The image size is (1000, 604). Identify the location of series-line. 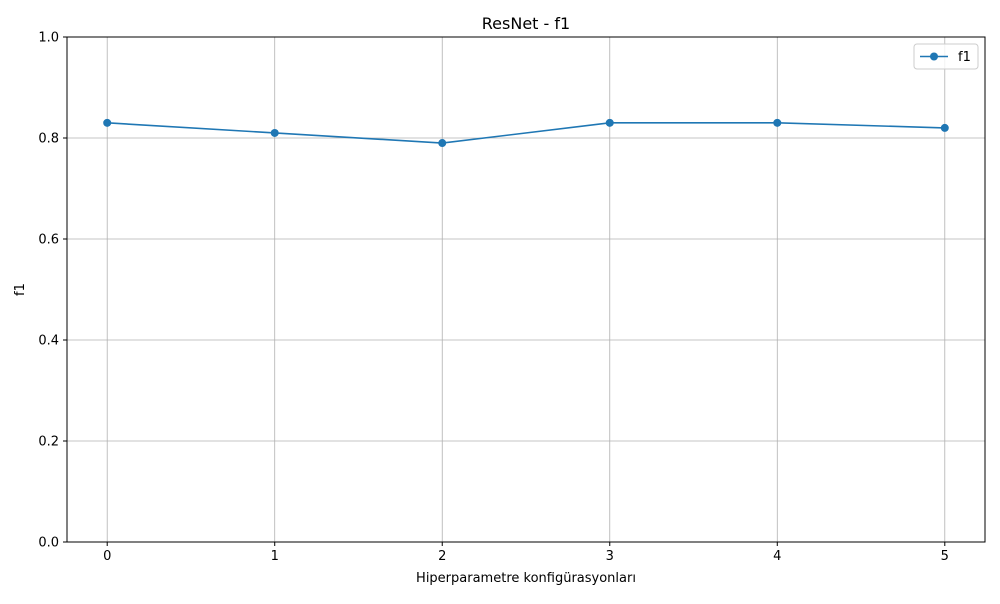
(526, 133).